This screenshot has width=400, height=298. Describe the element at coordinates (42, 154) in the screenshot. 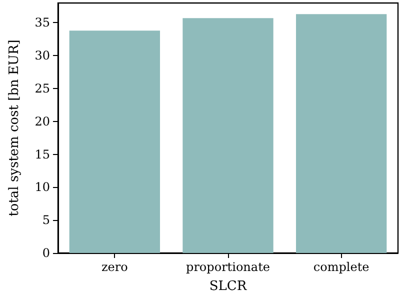

I see `y-tick-label: 15` at that location.